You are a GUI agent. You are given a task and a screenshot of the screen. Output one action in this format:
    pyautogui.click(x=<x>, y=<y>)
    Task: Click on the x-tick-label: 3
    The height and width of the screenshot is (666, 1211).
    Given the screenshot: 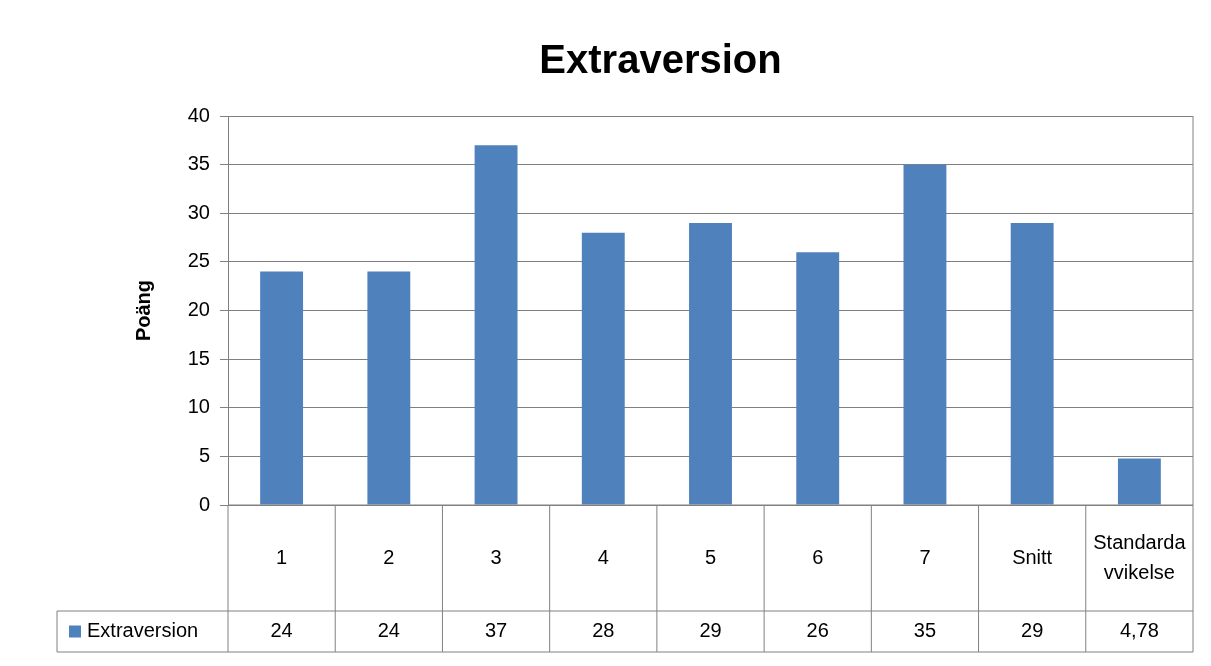 What is the action you would take?
    pyautogui.click(x=496, y=556)
    